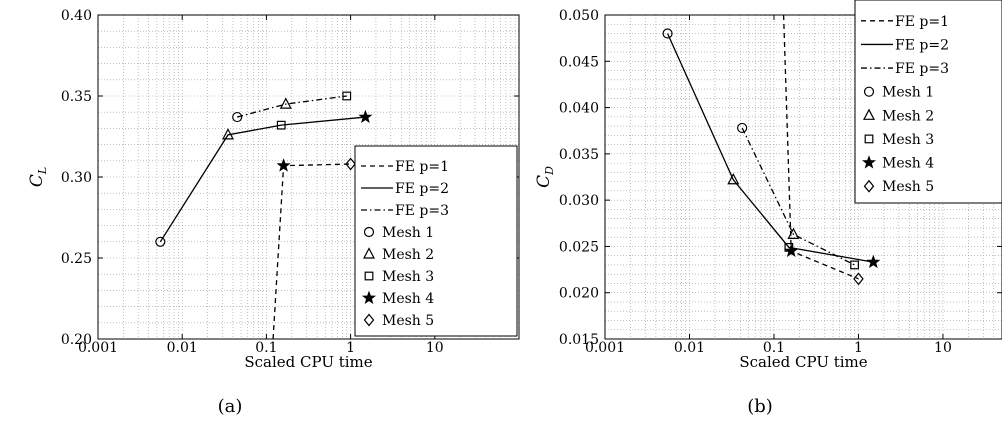  What do you see at coordinates (76, 97) in the screenshot?
I see `y-tick-label: 0.35` at bounding box center [76, 97].